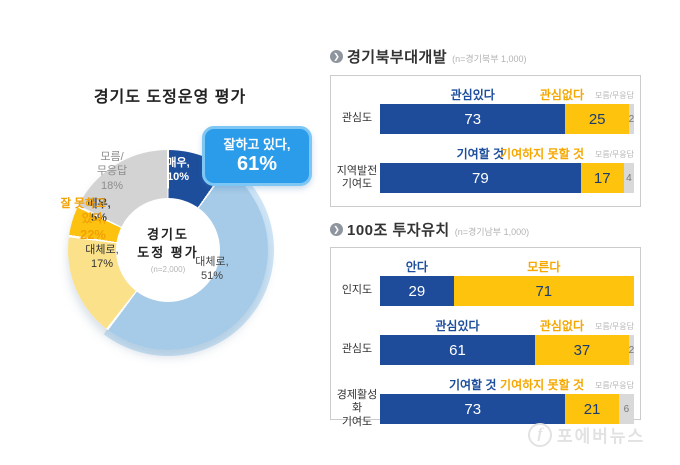  What do you see at coordinates (212, 276) in the screenshot?
I see `segment-label-value: 51%` at bounding box center [212, 276].